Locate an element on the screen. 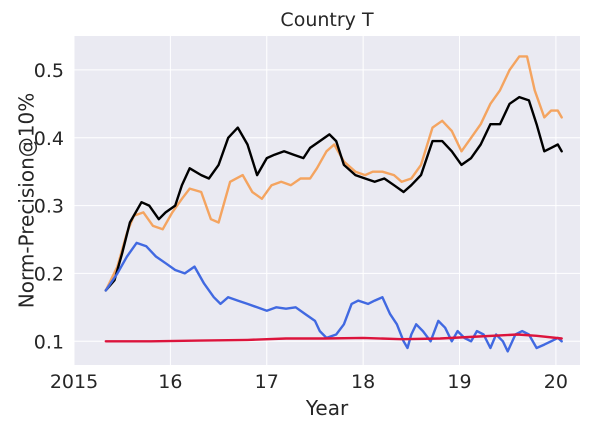  y-tick-label: 0.3 is located at coordinates (49, 207).